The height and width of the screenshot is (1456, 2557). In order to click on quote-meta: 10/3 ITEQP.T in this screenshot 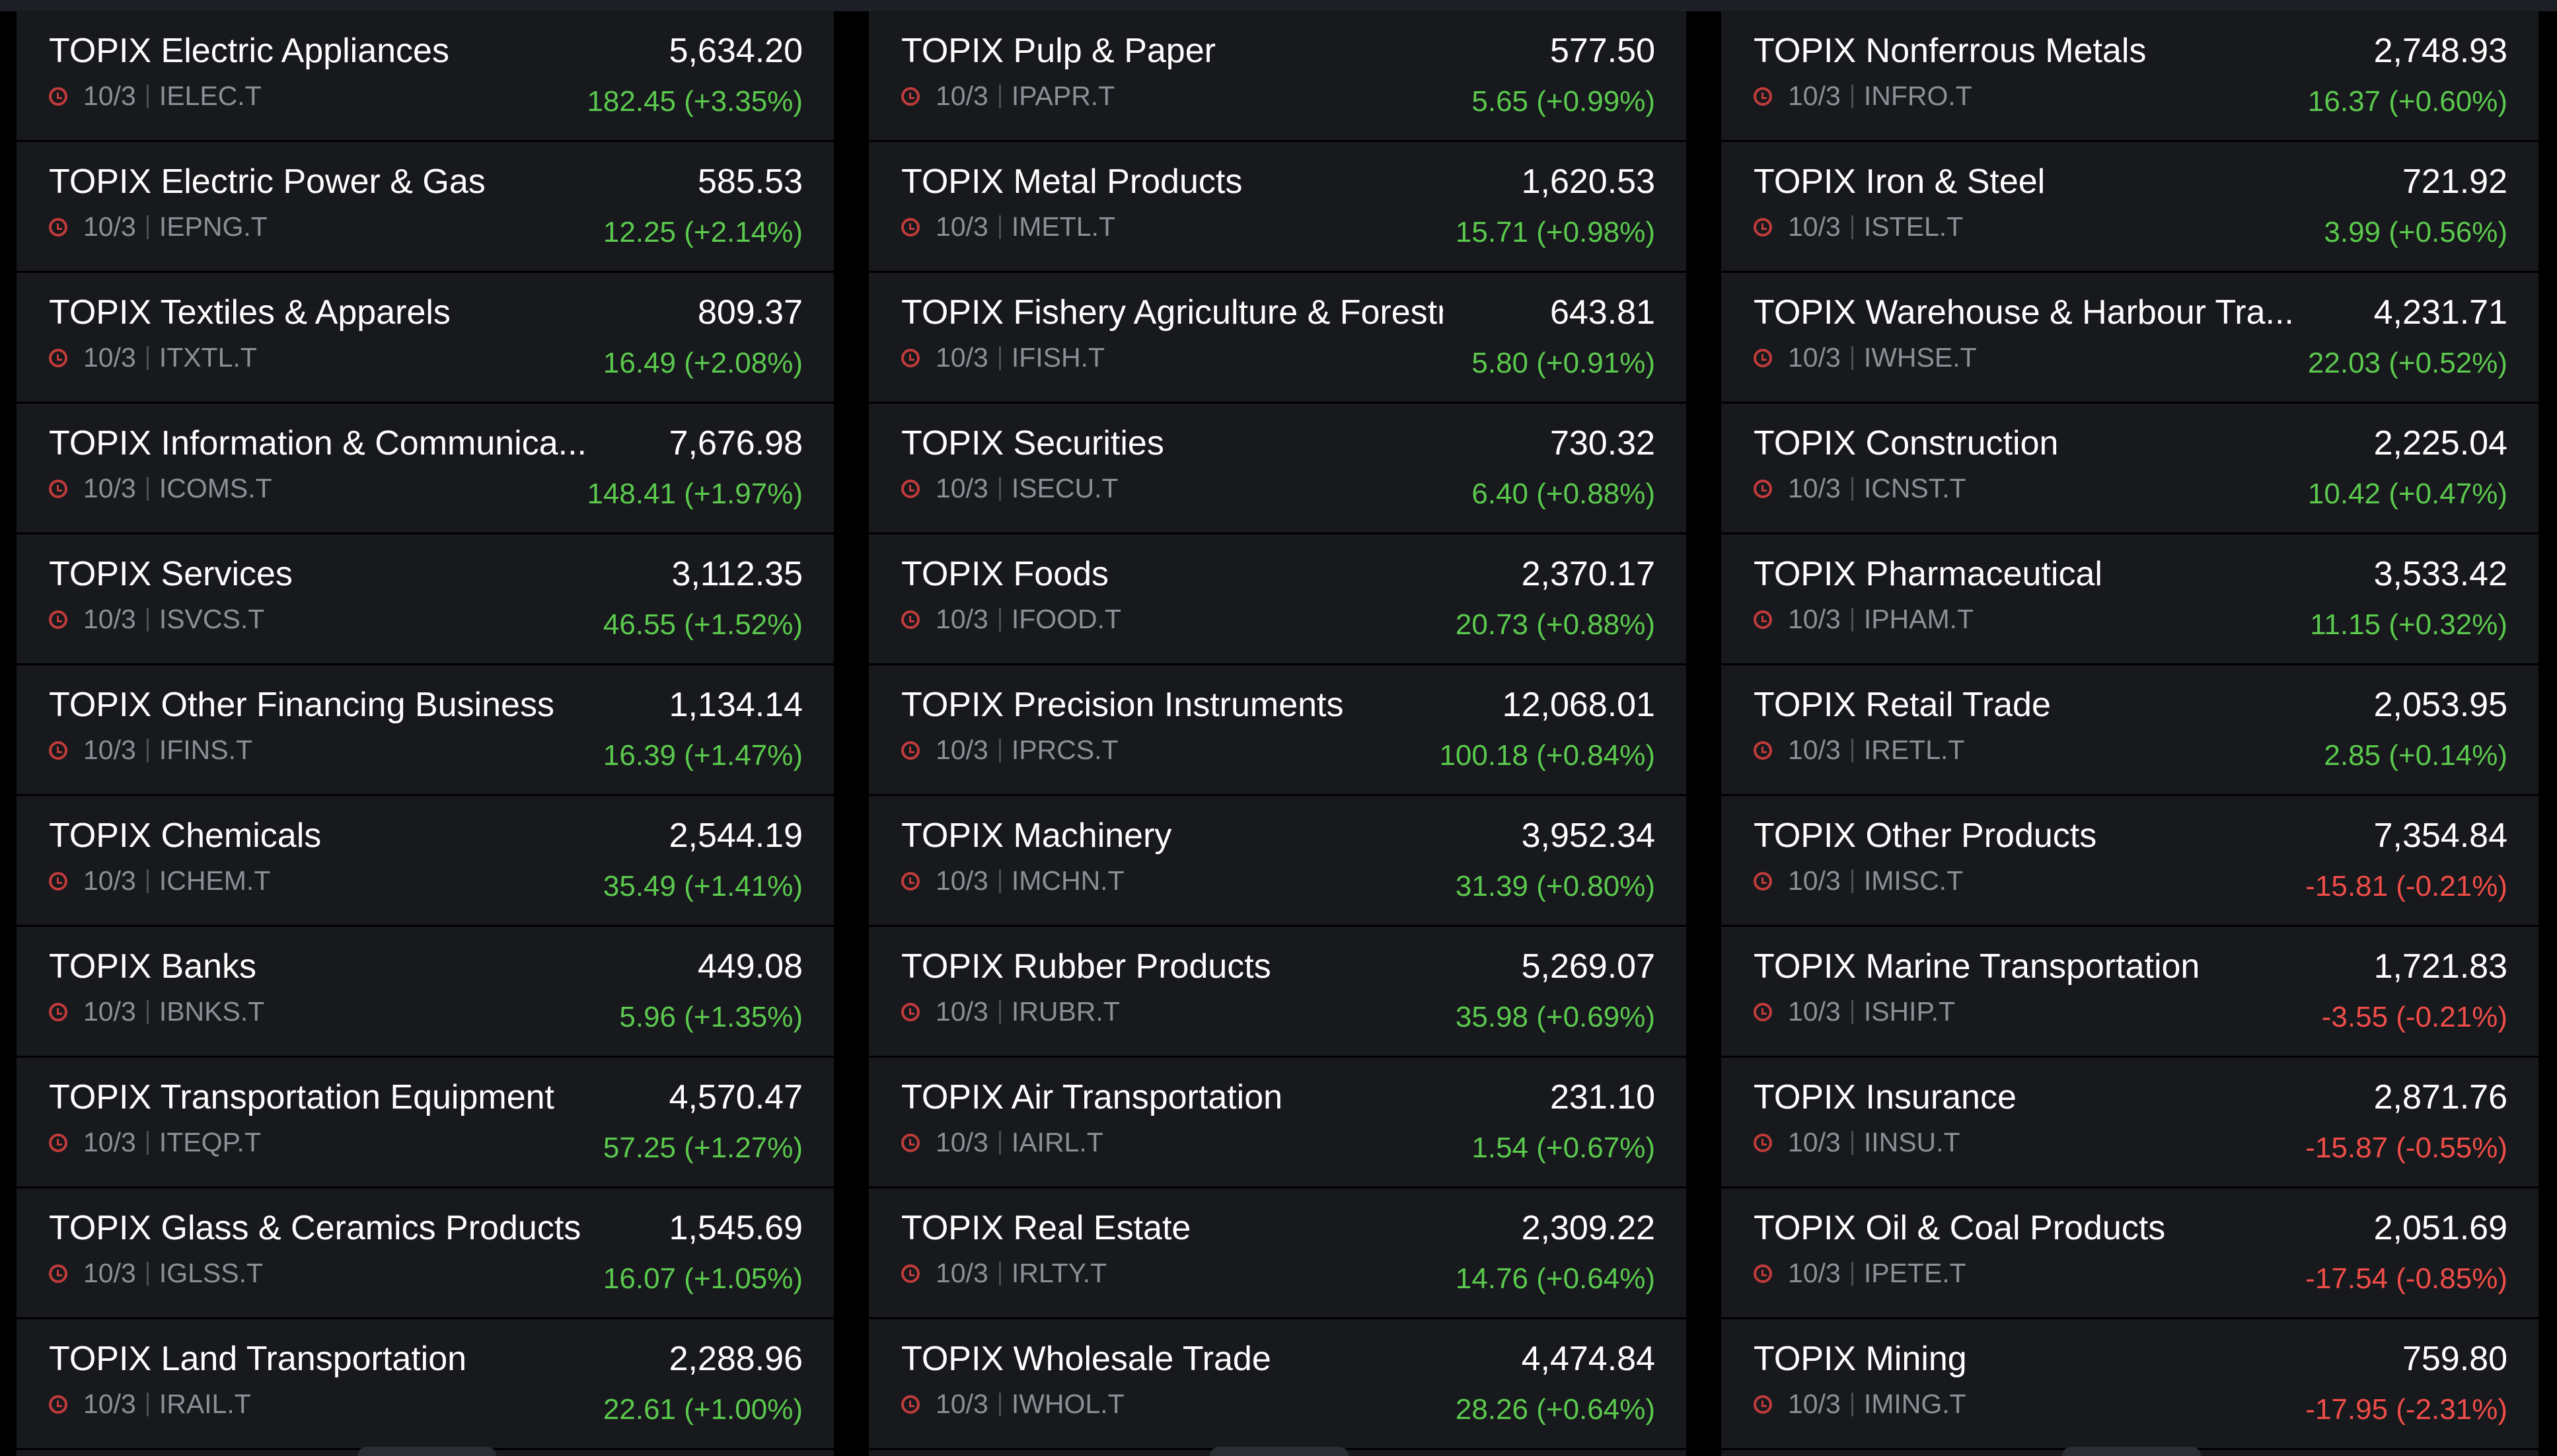, I will do `click(155, 1142)`.